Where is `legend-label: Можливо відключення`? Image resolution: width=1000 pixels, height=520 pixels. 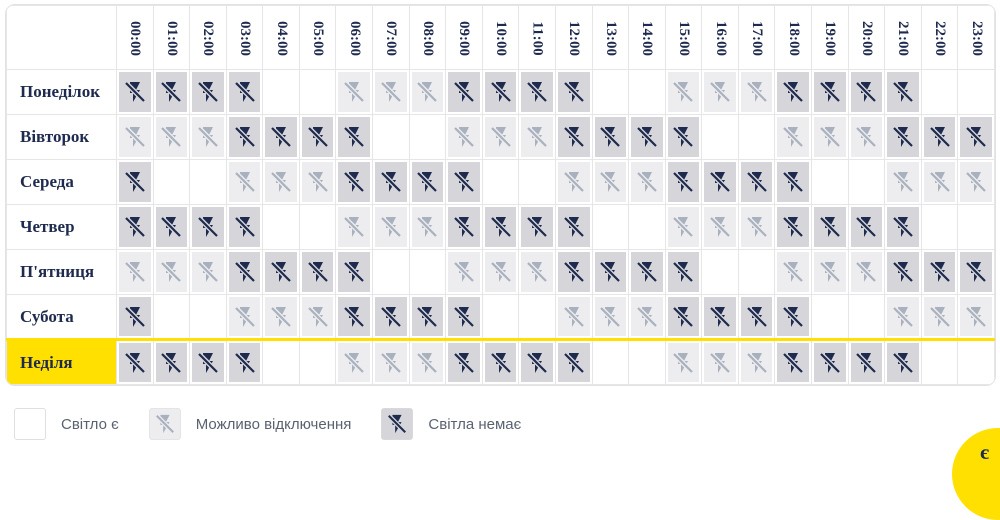
legend-label: Можливо відключення is located at coordinates (273, 424).